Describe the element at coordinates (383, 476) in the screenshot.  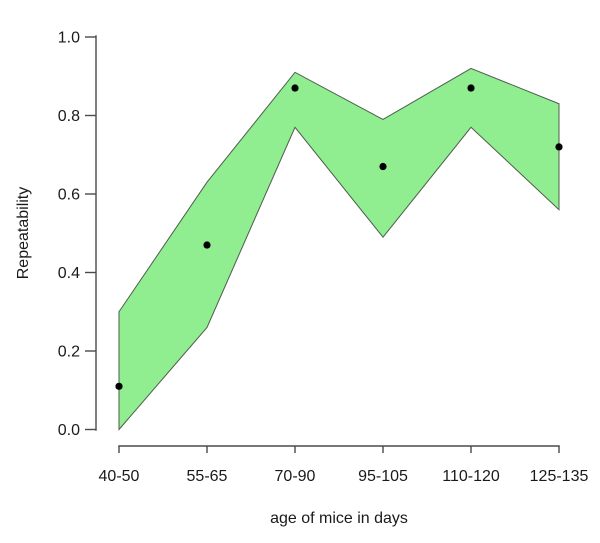
I see `x-tick-label: 95-105` at that location.